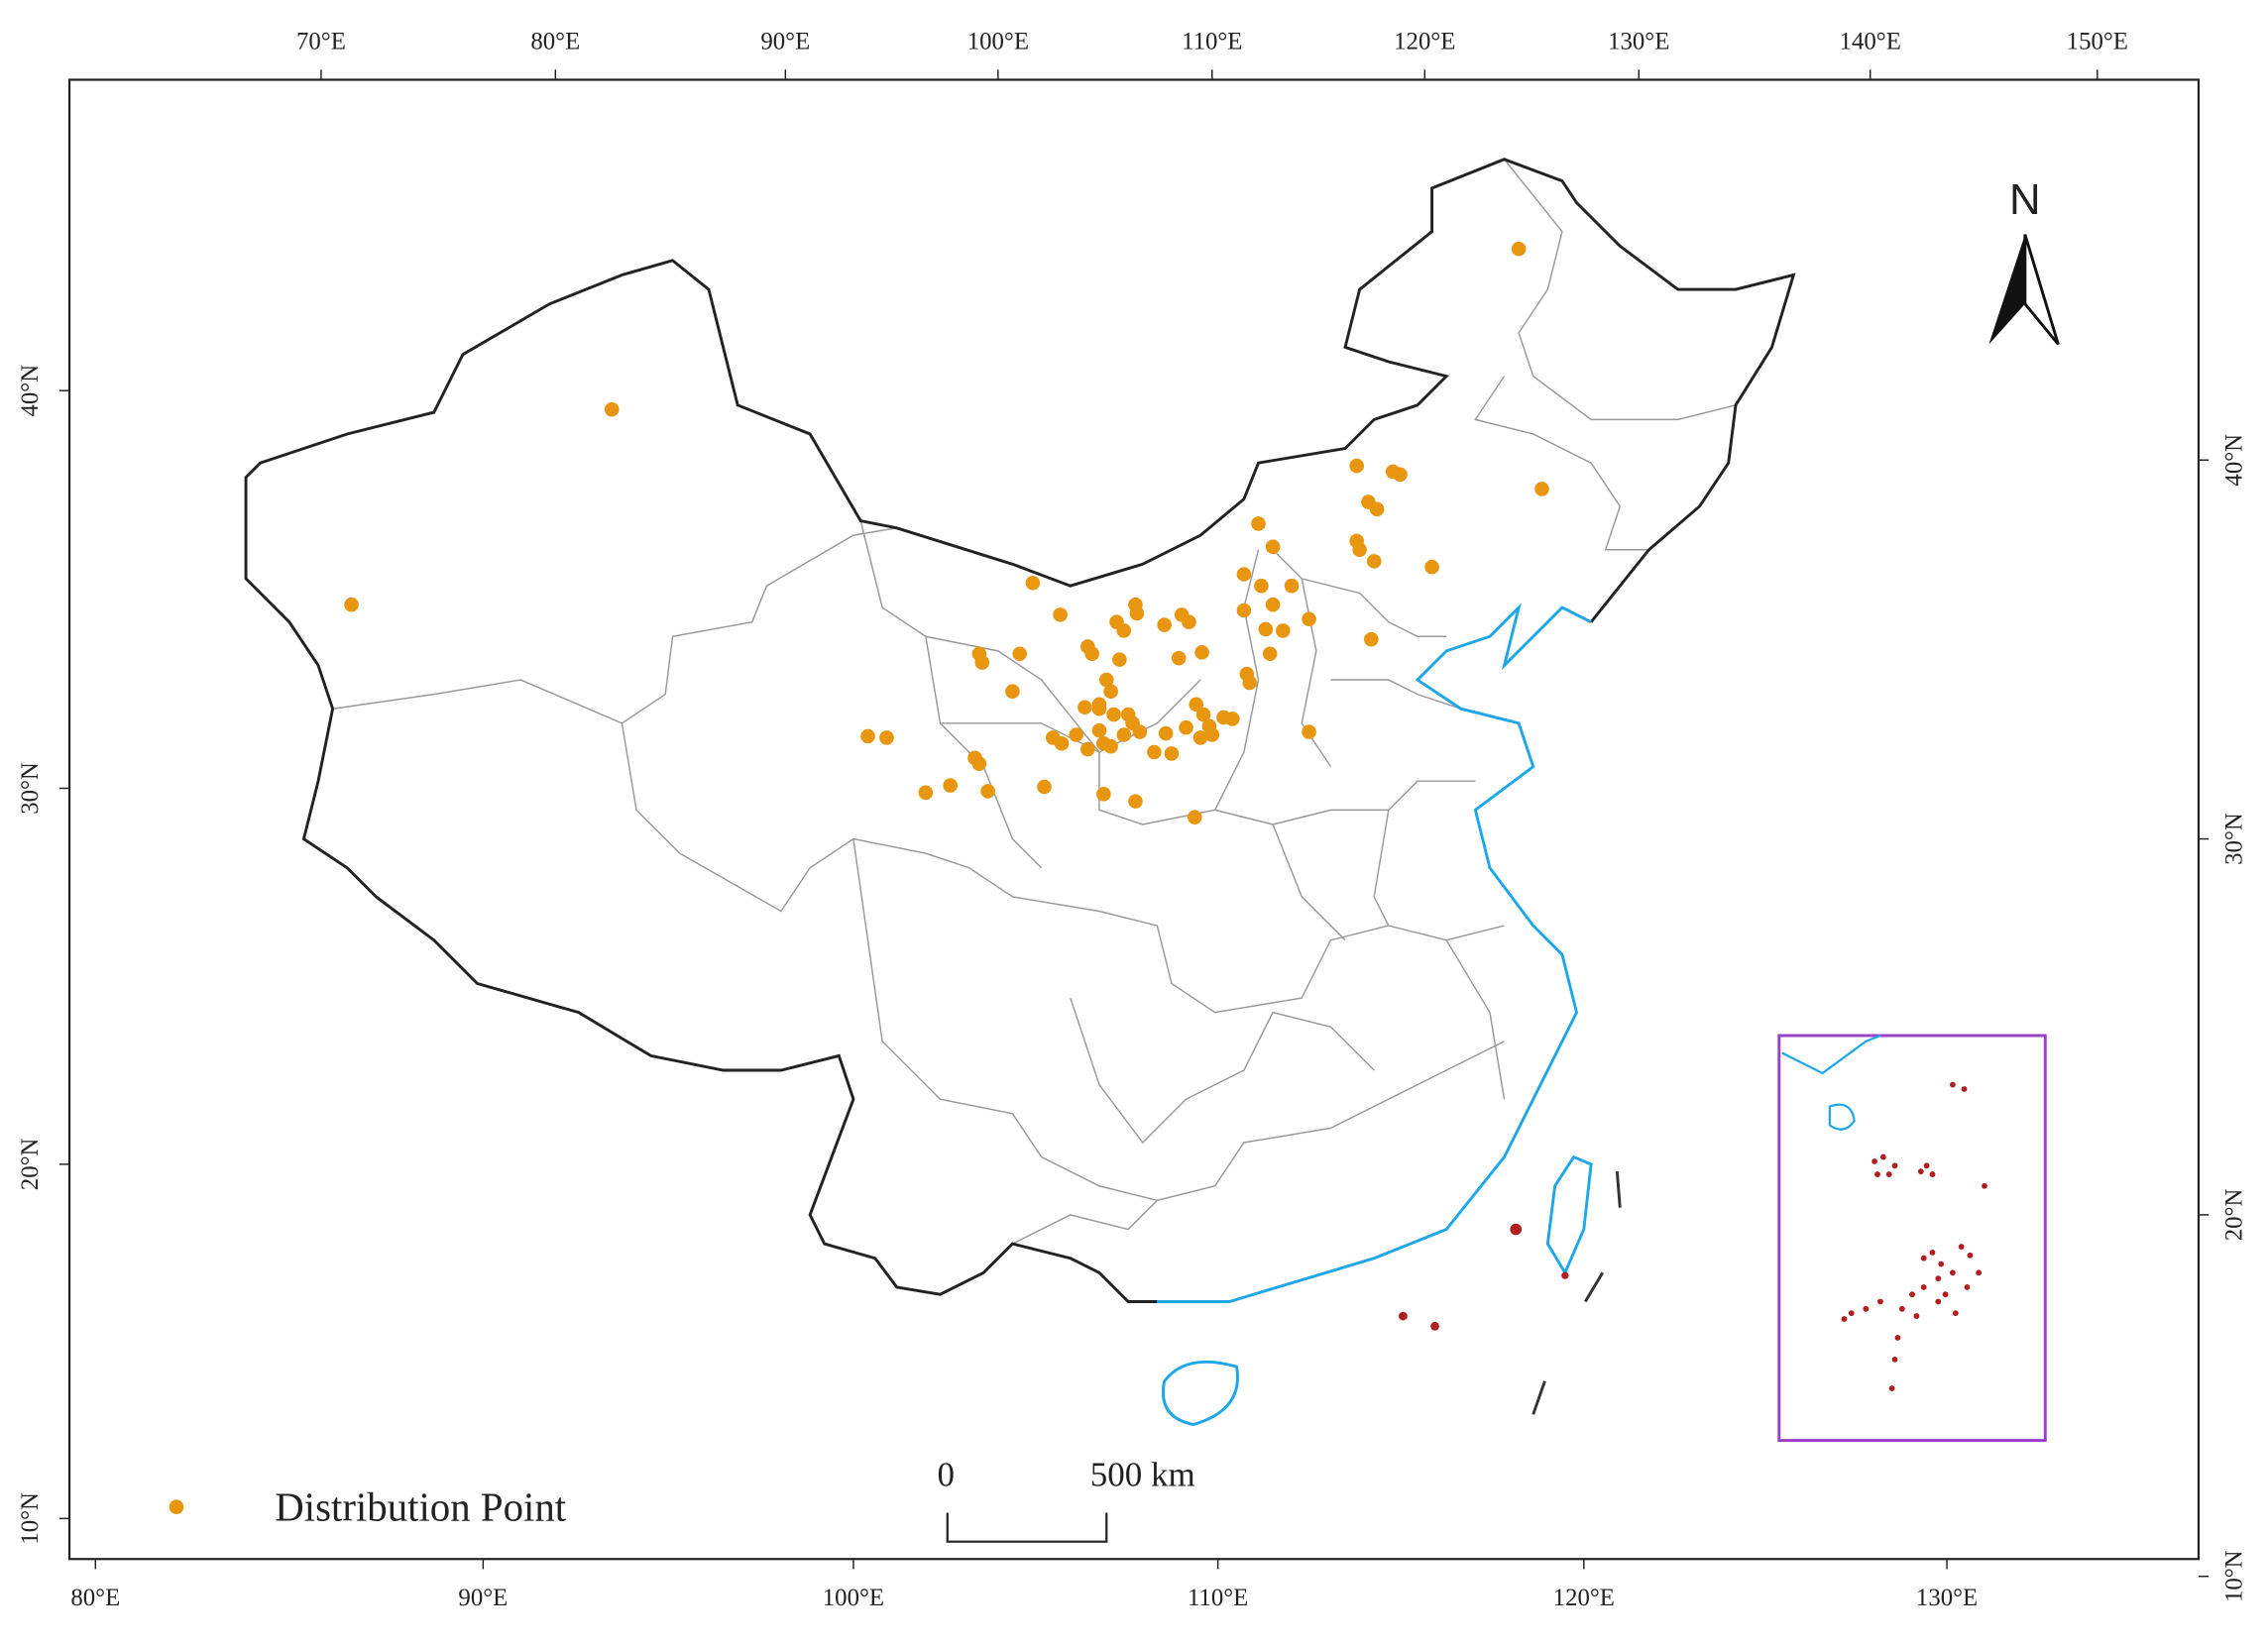  Describe the element at coordinates (555, 42) in the screenshot. I see `top-tick-label: 80°E` at that location.